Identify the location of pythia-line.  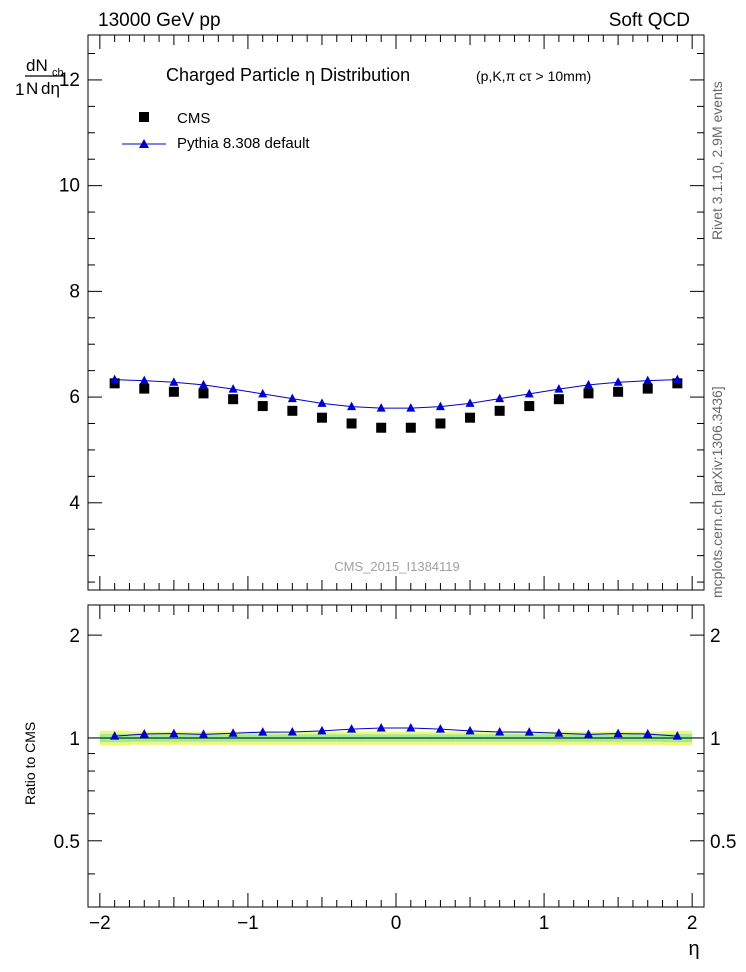
(396, 394).